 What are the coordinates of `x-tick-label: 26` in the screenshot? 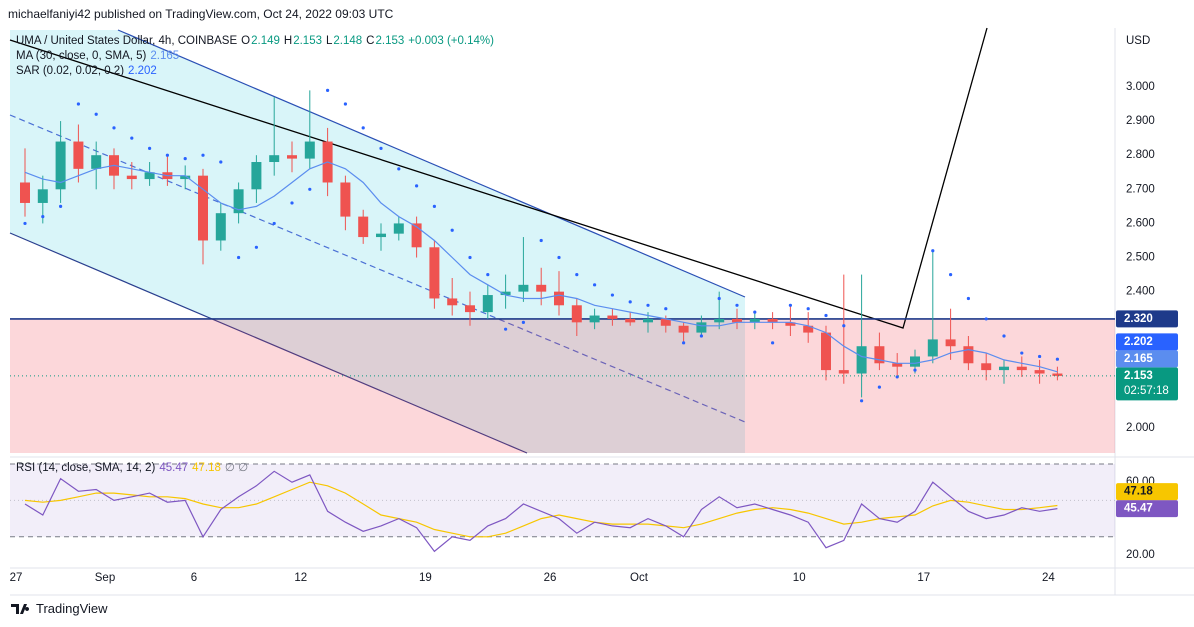 It's located at (550, 578).